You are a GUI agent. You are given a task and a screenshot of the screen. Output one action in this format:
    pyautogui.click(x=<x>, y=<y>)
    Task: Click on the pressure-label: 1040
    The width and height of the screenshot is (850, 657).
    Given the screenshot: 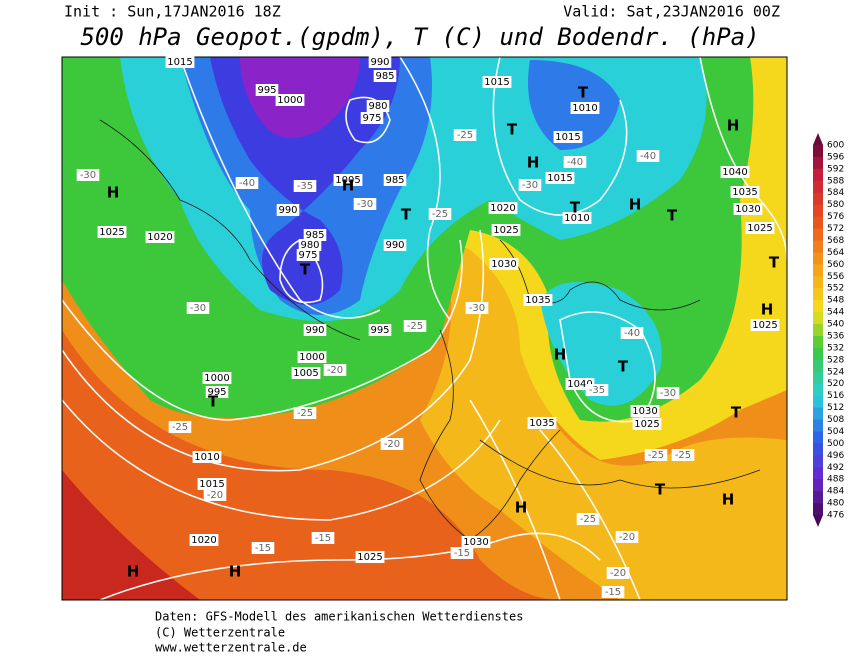 What is the action you would take?
    pyautogui.click(x=579, y=384)
    